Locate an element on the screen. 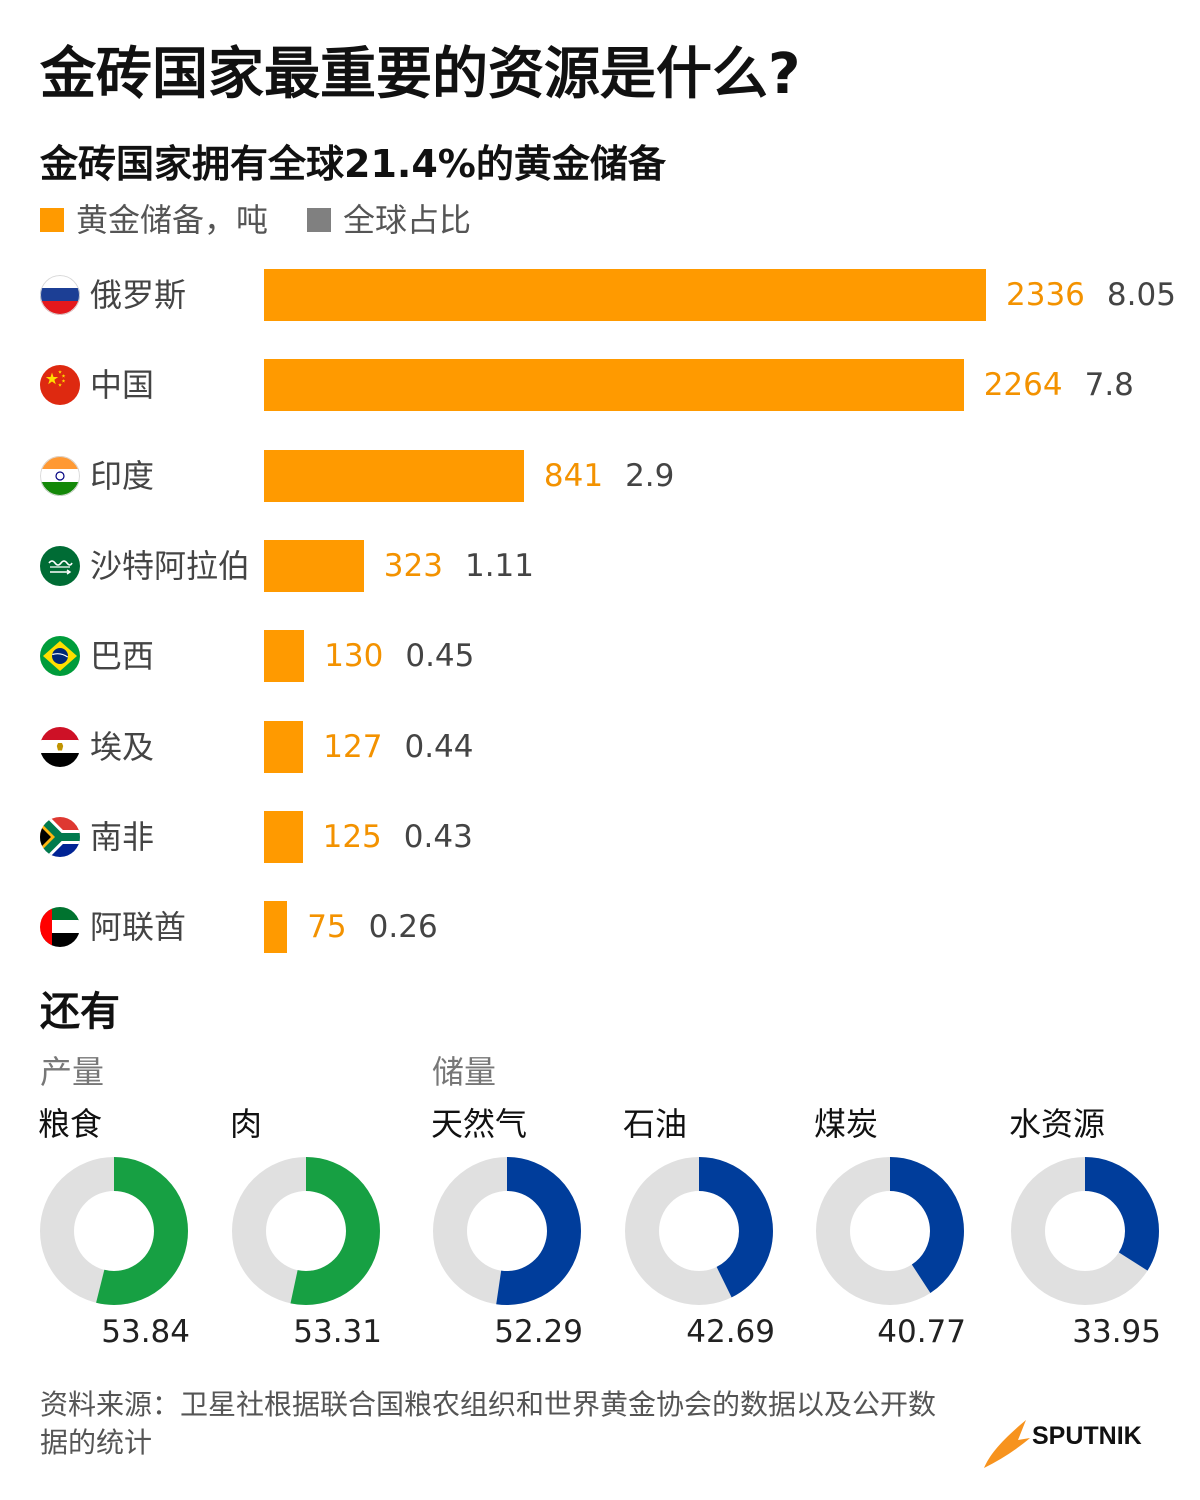  country-name: 埃及 is located at coordinates (122, 747).